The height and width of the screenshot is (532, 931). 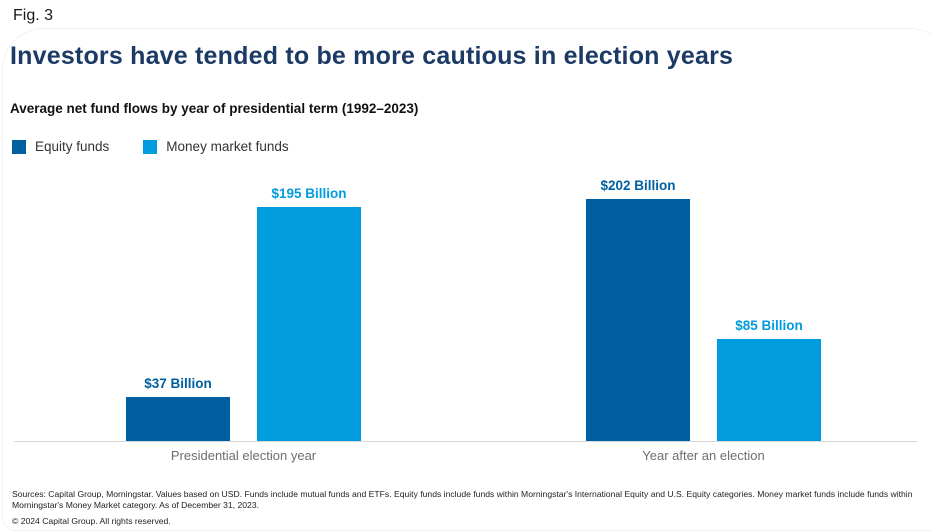 I want to click on bar-column: $85 Billion, so click(x=769, y=379).